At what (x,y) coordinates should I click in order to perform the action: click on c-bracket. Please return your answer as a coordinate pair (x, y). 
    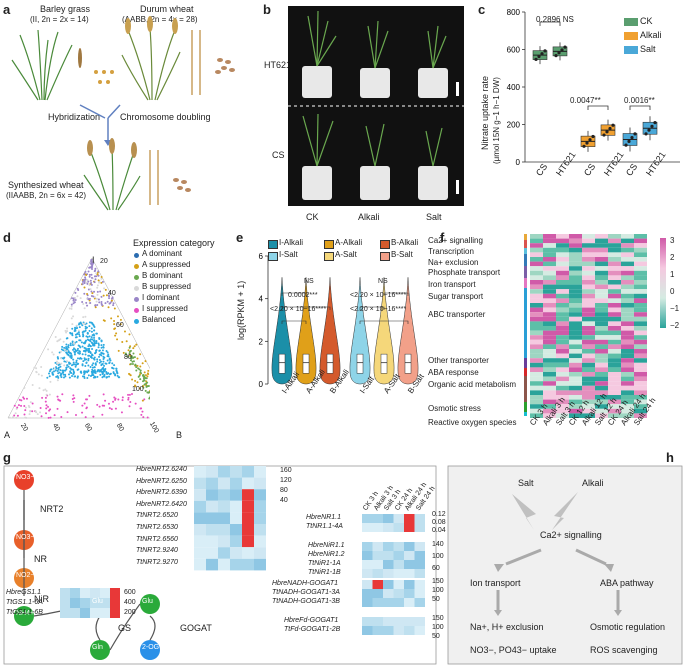
    Looking at the image, I should click on (598, 107).